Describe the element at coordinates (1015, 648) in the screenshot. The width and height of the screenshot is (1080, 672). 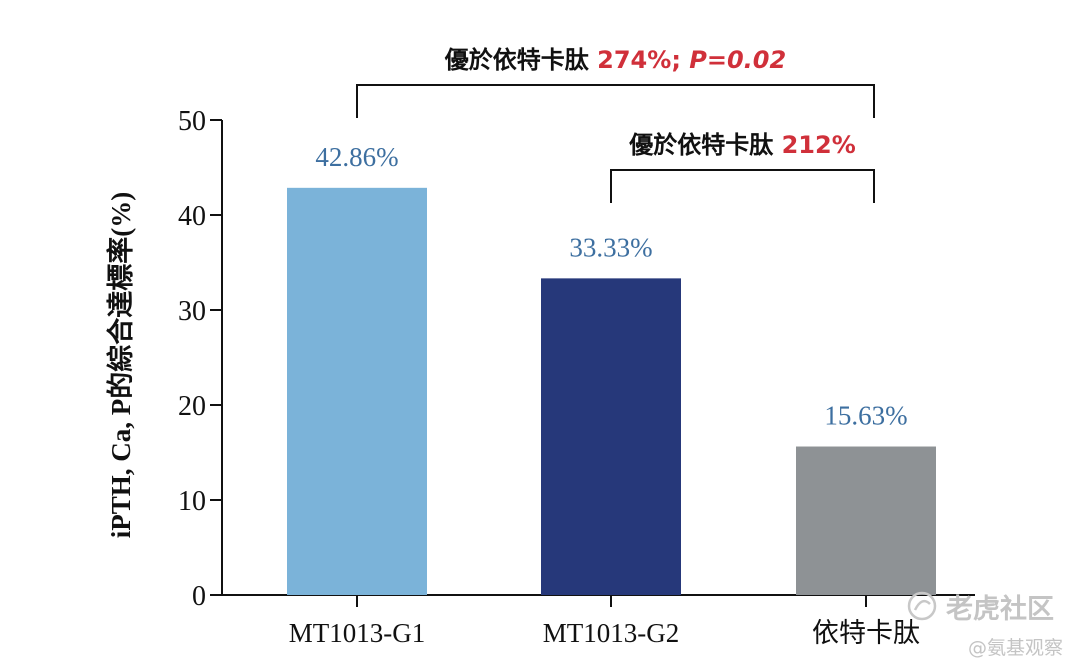
I see `watermark-handle: @氨基观察` at that location.